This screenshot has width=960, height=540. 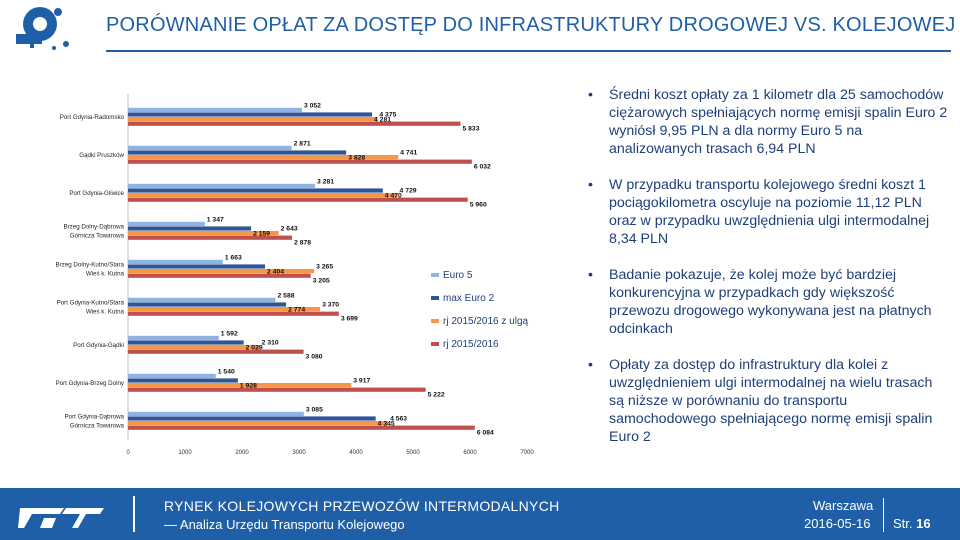 What do you see at coordinates (93, 232) in the screenshot?
I see `category-label: Brzeg Dolny-Dąbrowa Górnicza Towarowa` at bounding box center [93, 232].